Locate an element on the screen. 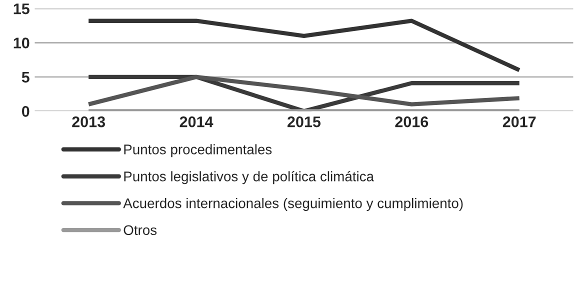  y-tick-label: 0 is located at coordinates (26, 111).